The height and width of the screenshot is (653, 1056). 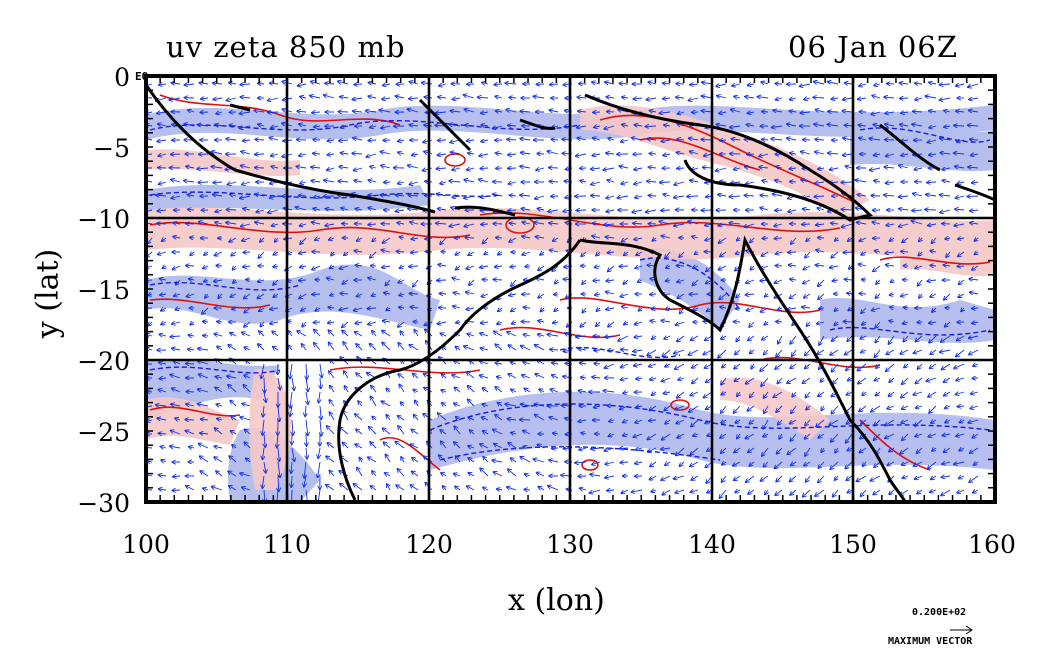 What do you see at coordinates (103, 219) in the screenshot?
I see `y-tick-label: −10` at bounding box center [103, 219].